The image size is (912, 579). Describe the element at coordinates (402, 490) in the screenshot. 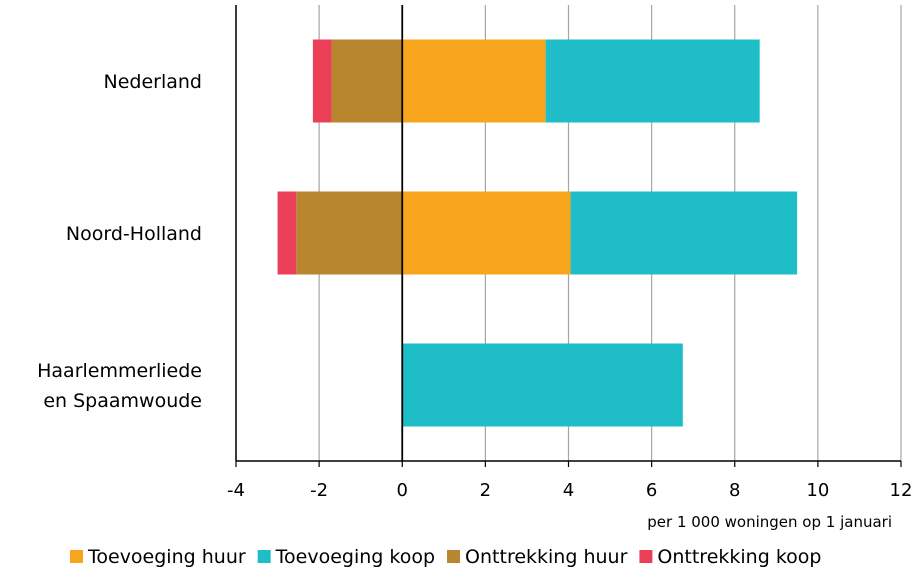

I see `x-tick-label: 0` at that location.